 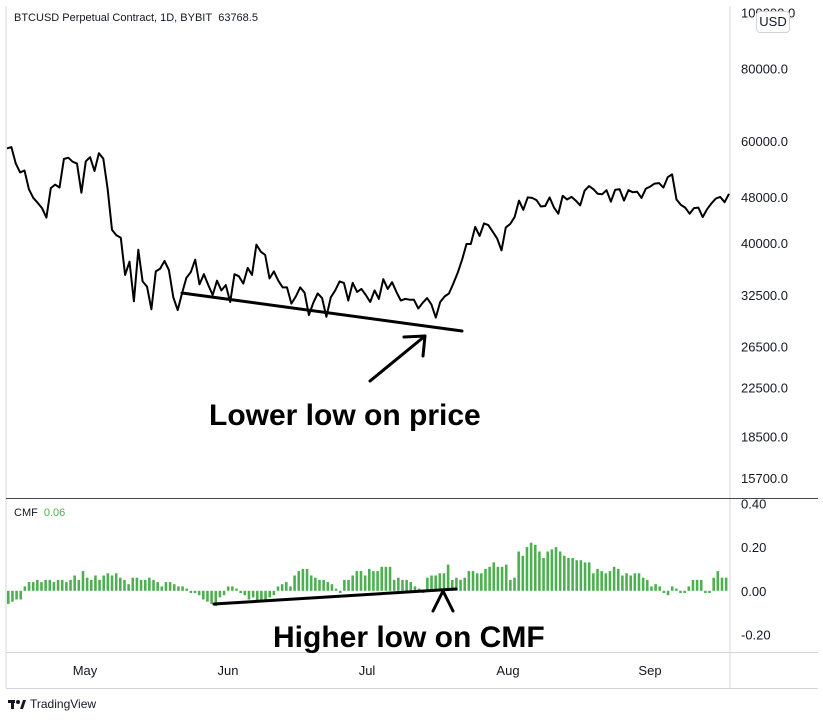 I want to click on time-tick-label: Sep, so click(x=649, y=670).